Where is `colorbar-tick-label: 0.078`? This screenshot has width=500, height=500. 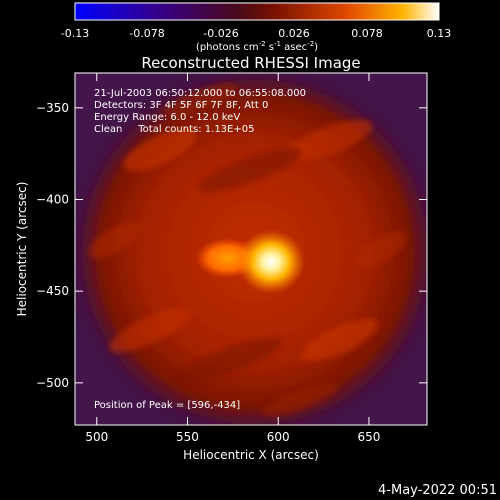
colorbar-tick-label: 0.078 is located at coordinates (367, 33).